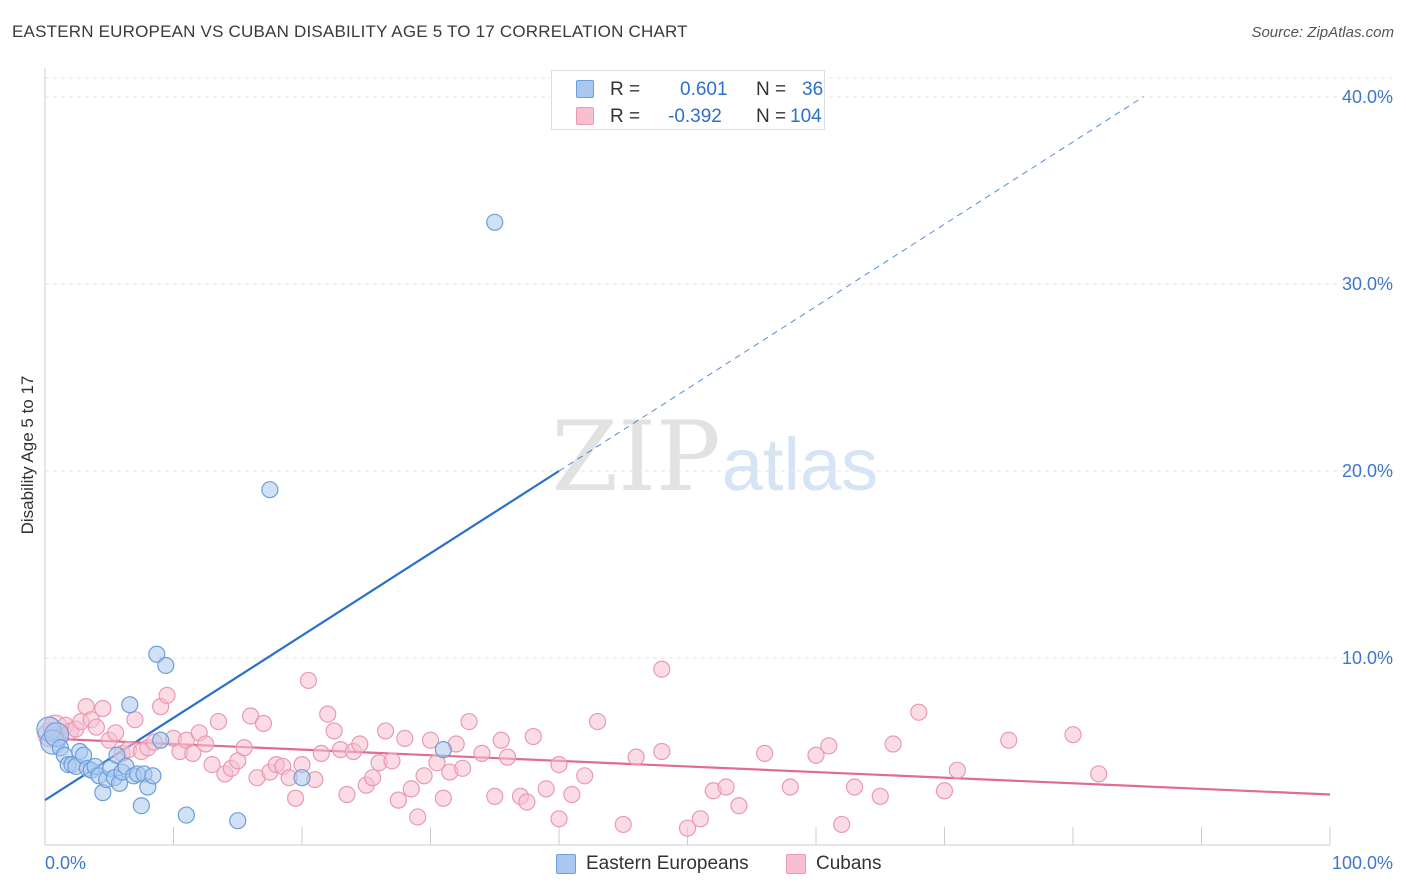 Image resolution: width=1406 pixels, height=892 pixels. Describe the element at coordinates (813, 89) in the screenshot. I see `legend-n-value-eastern: 36` at that location.